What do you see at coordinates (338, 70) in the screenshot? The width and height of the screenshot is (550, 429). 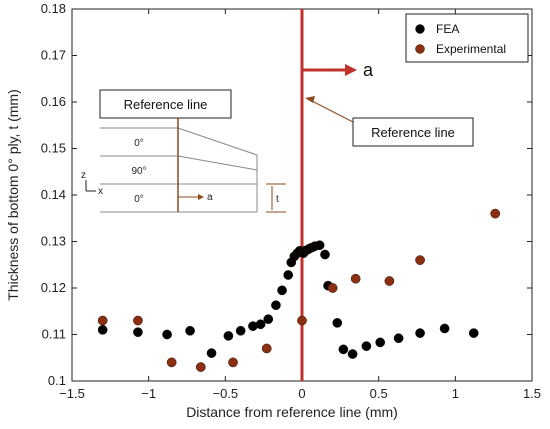 I see `a-arrow: a` at bounding box center [338, 70].